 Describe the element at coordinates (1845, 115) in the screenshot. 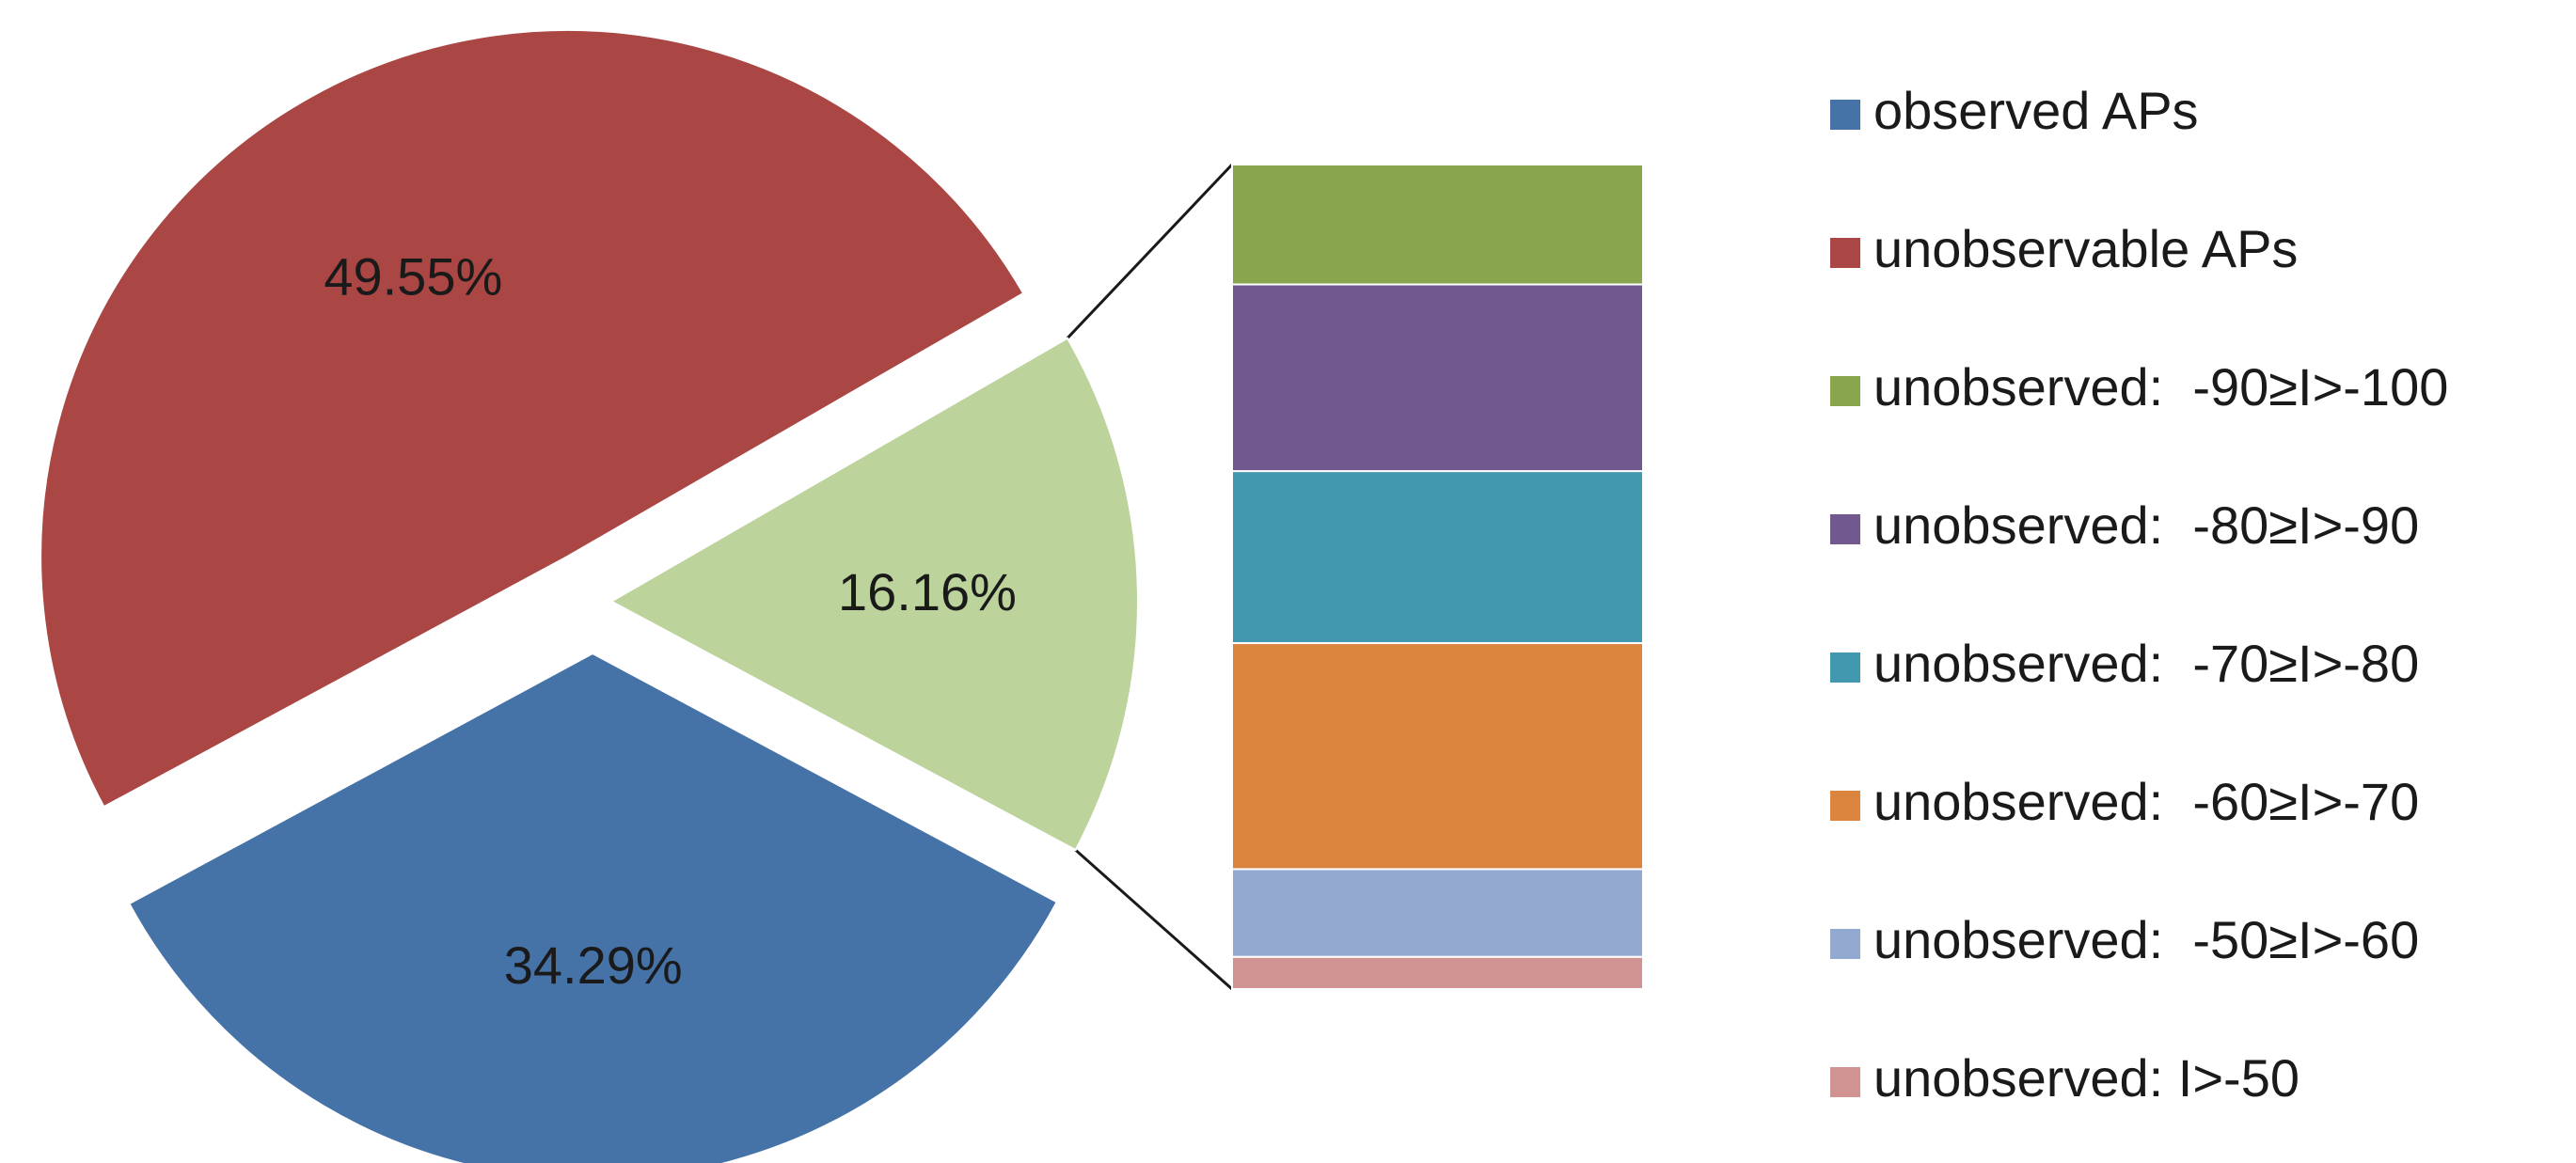

I see `legend-swatch-observed-aps` at that location.